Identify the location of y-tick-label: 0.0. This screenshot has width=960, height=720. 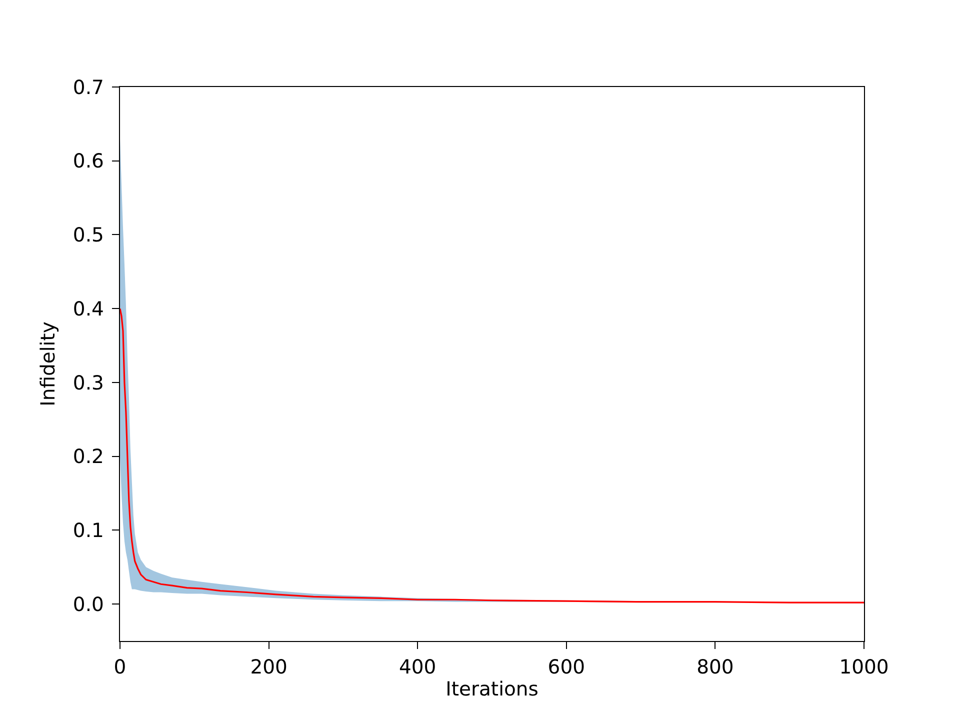
(88, 604).